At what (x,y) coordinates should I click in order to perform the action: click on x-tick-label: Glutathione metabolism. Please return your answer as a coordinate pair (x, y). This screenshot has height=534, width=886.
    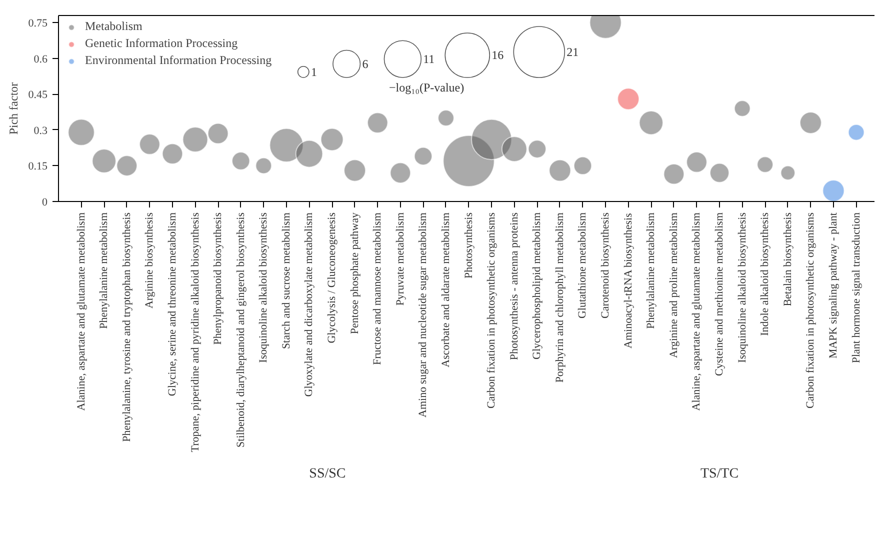
    Looking at the image, I should click on (582, 265).